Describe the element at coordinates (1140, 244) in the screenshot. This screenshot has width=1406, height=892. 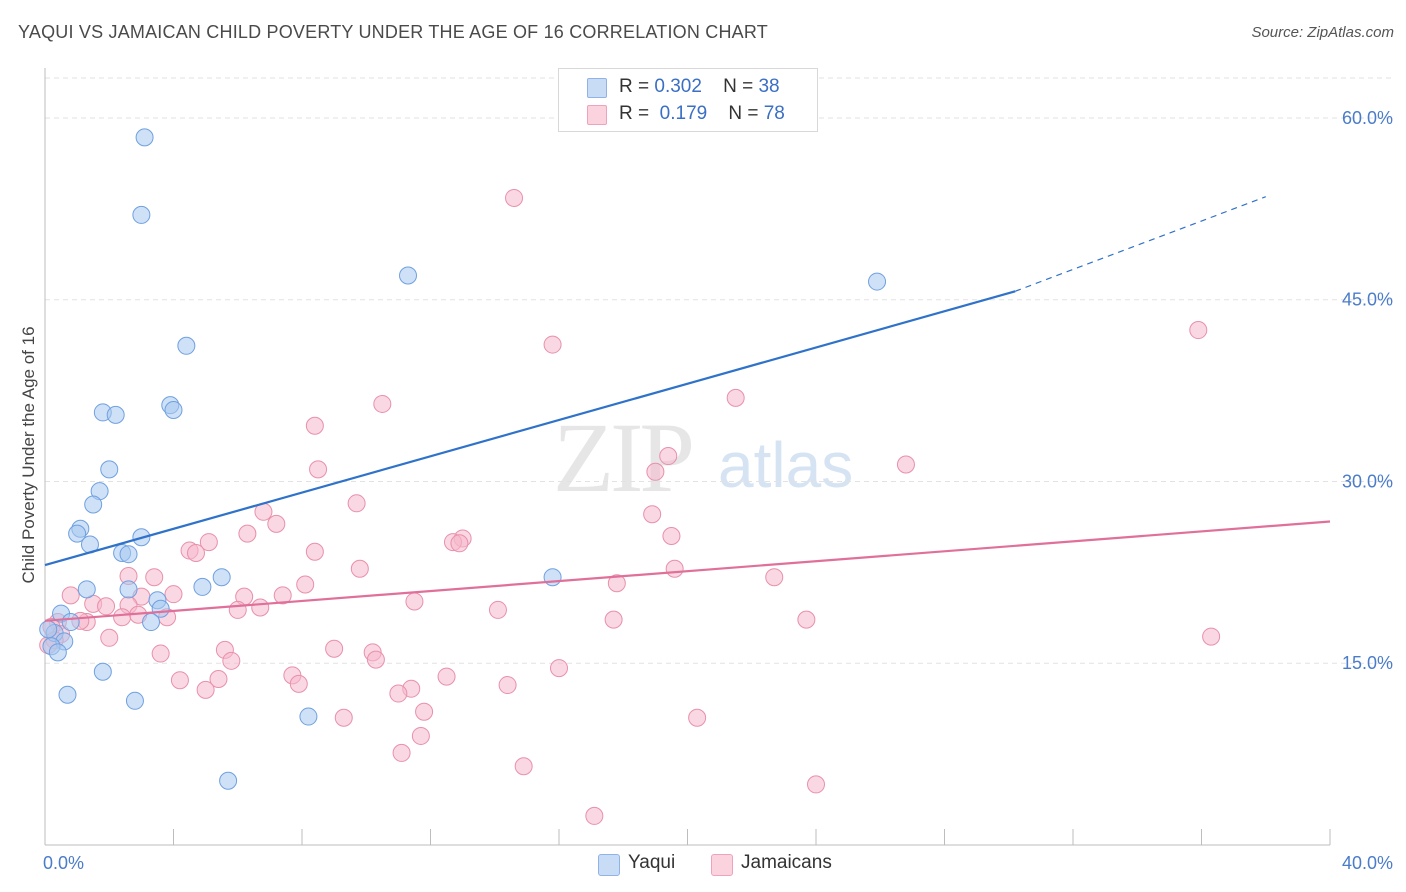
I see `yaqui-trend-extension` at that location.